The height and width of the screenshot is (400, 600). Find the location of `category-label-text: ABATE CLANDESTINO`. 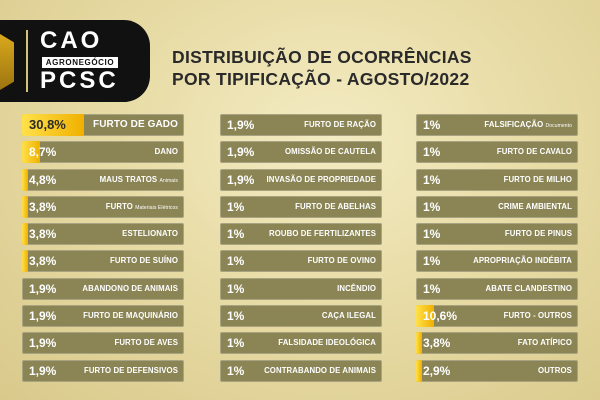

category-label-text: ABATE CLANDESTINO is located at coordinates (528, 288).